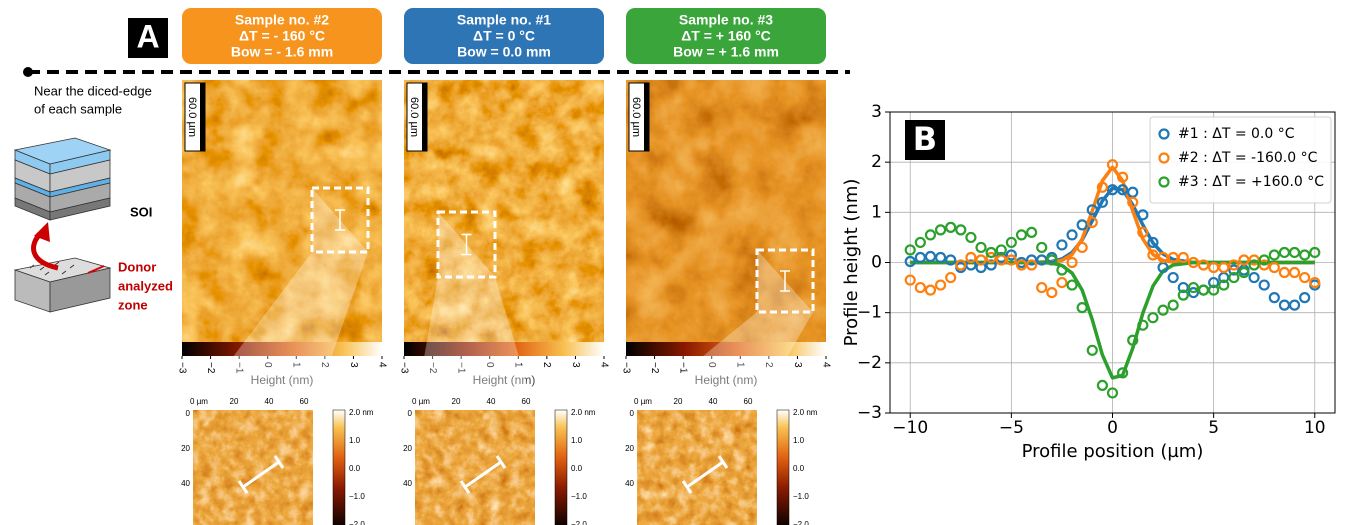  I want to click on y-tick-label: 0, so click(876, 263).